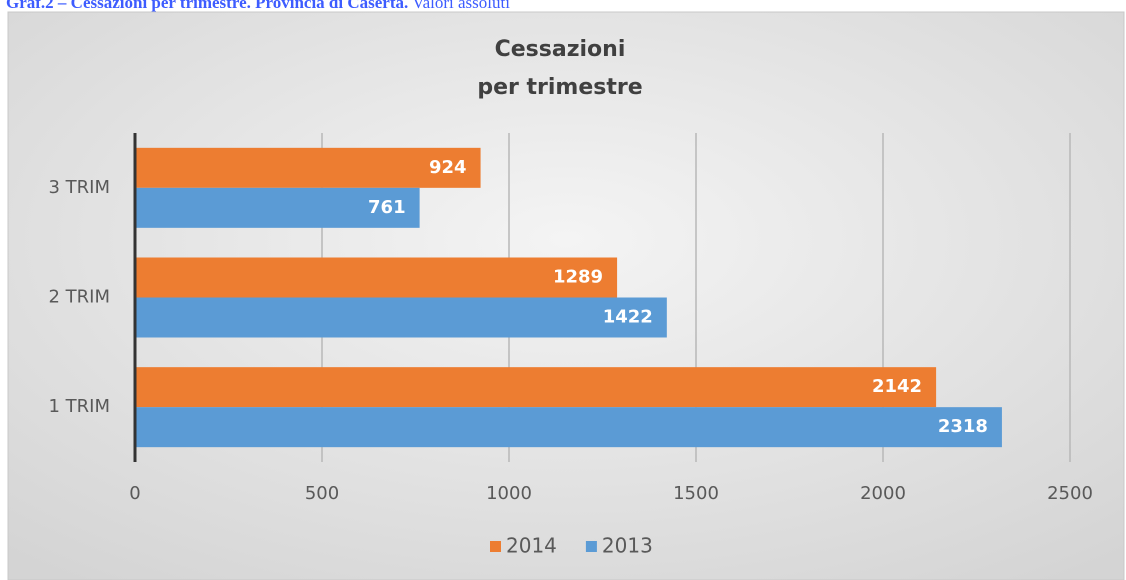  I want to click on x-tick-label: 2000, so click(883, 493).